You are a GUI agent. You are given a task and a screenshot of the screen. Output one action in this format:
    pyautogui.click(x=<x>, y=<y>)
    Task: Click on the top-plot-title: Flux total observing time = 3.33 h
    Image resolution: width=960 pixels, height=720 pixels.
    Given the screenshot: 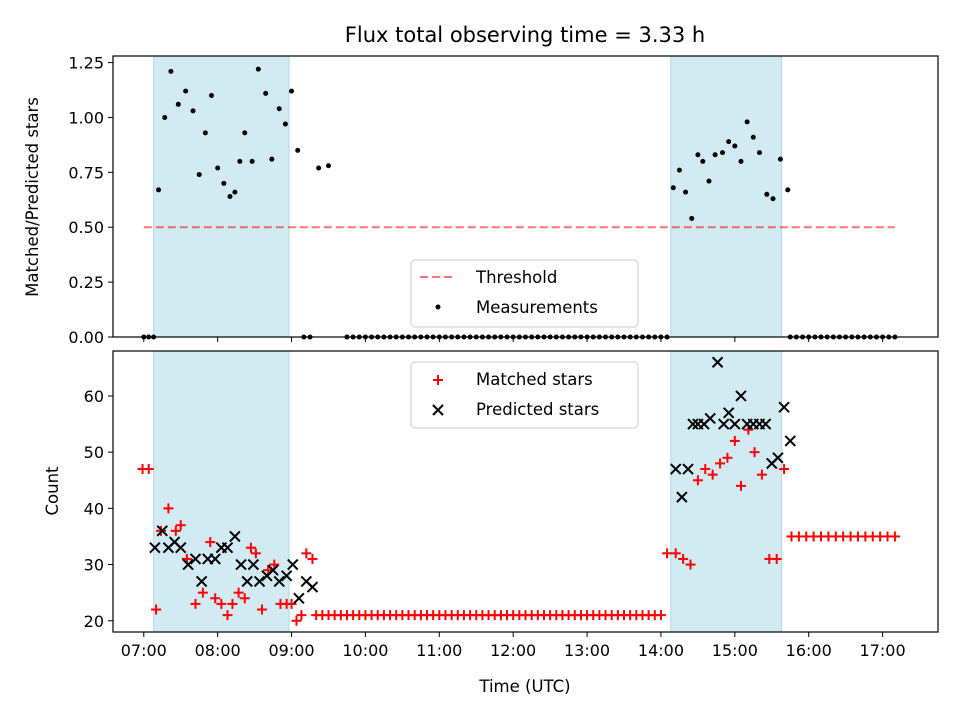 What is the action you would take?
    pyautogui.click(x=525, y=35)
    